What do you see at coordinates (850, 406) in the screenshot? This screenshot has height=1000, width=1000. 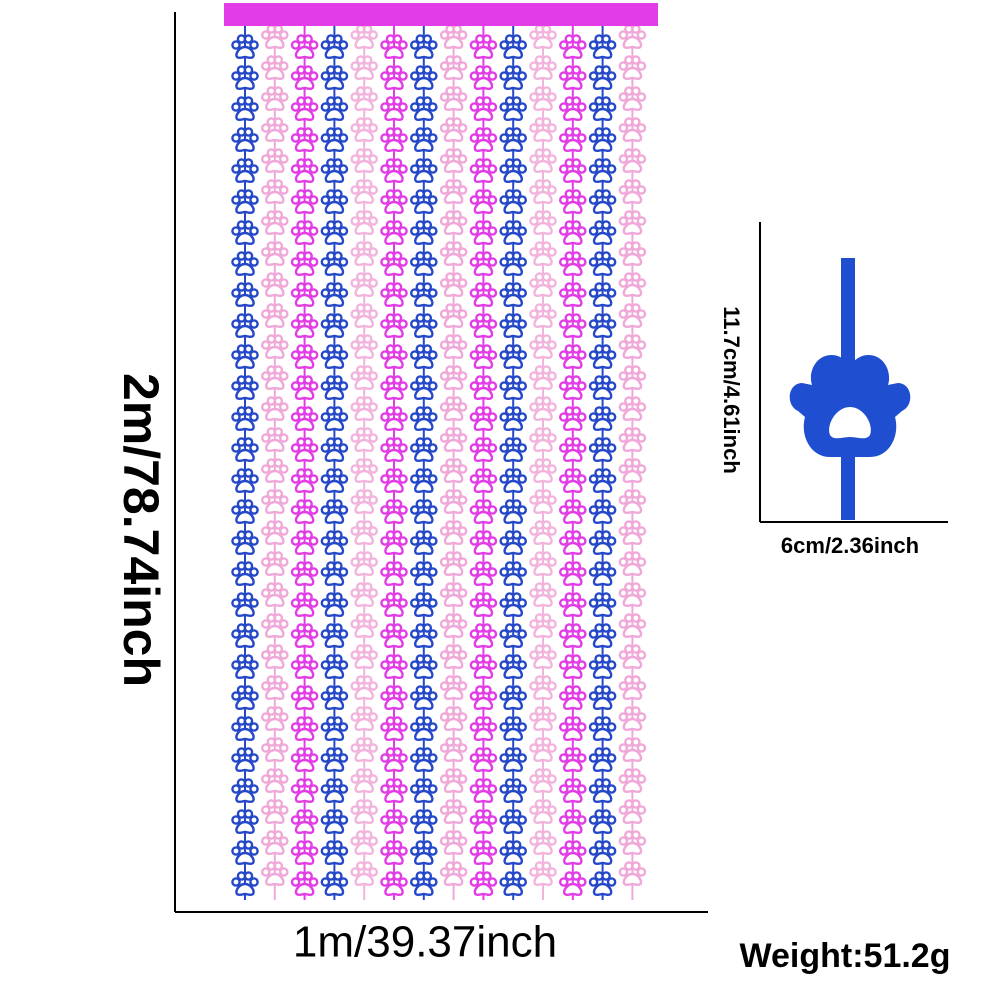 I see `detail-paw` at bounding box center [850, 406].